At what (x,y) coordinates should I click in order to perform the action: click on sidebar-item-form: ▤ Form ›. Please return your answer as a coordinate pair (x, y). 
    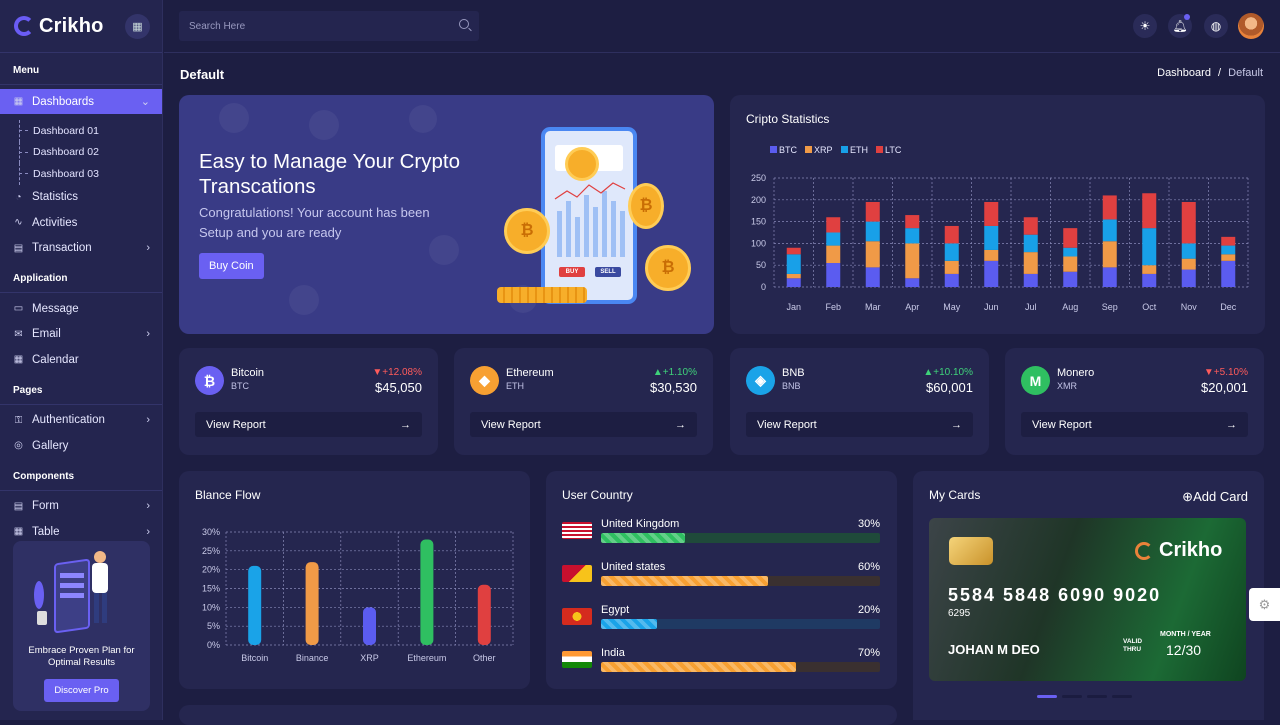
    Looking at the image, I should click on (81, 506).